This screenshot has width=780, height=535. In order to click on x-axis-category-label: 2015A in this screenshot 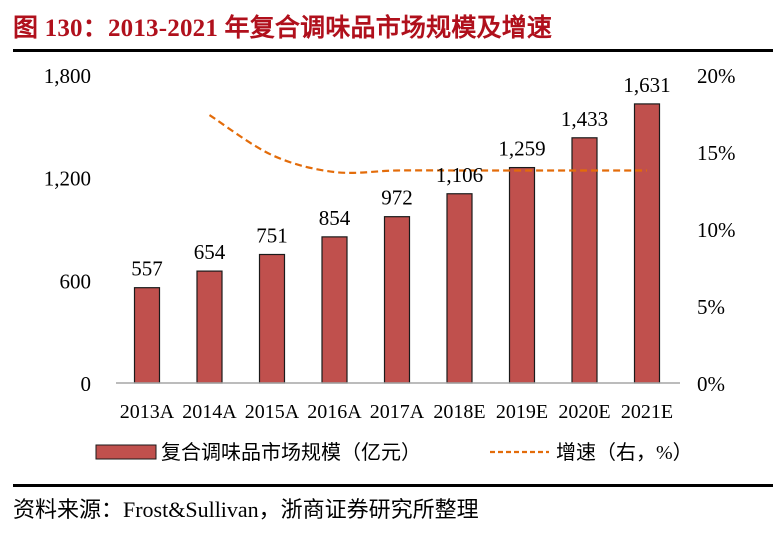, I will do `click(272, 412)`.